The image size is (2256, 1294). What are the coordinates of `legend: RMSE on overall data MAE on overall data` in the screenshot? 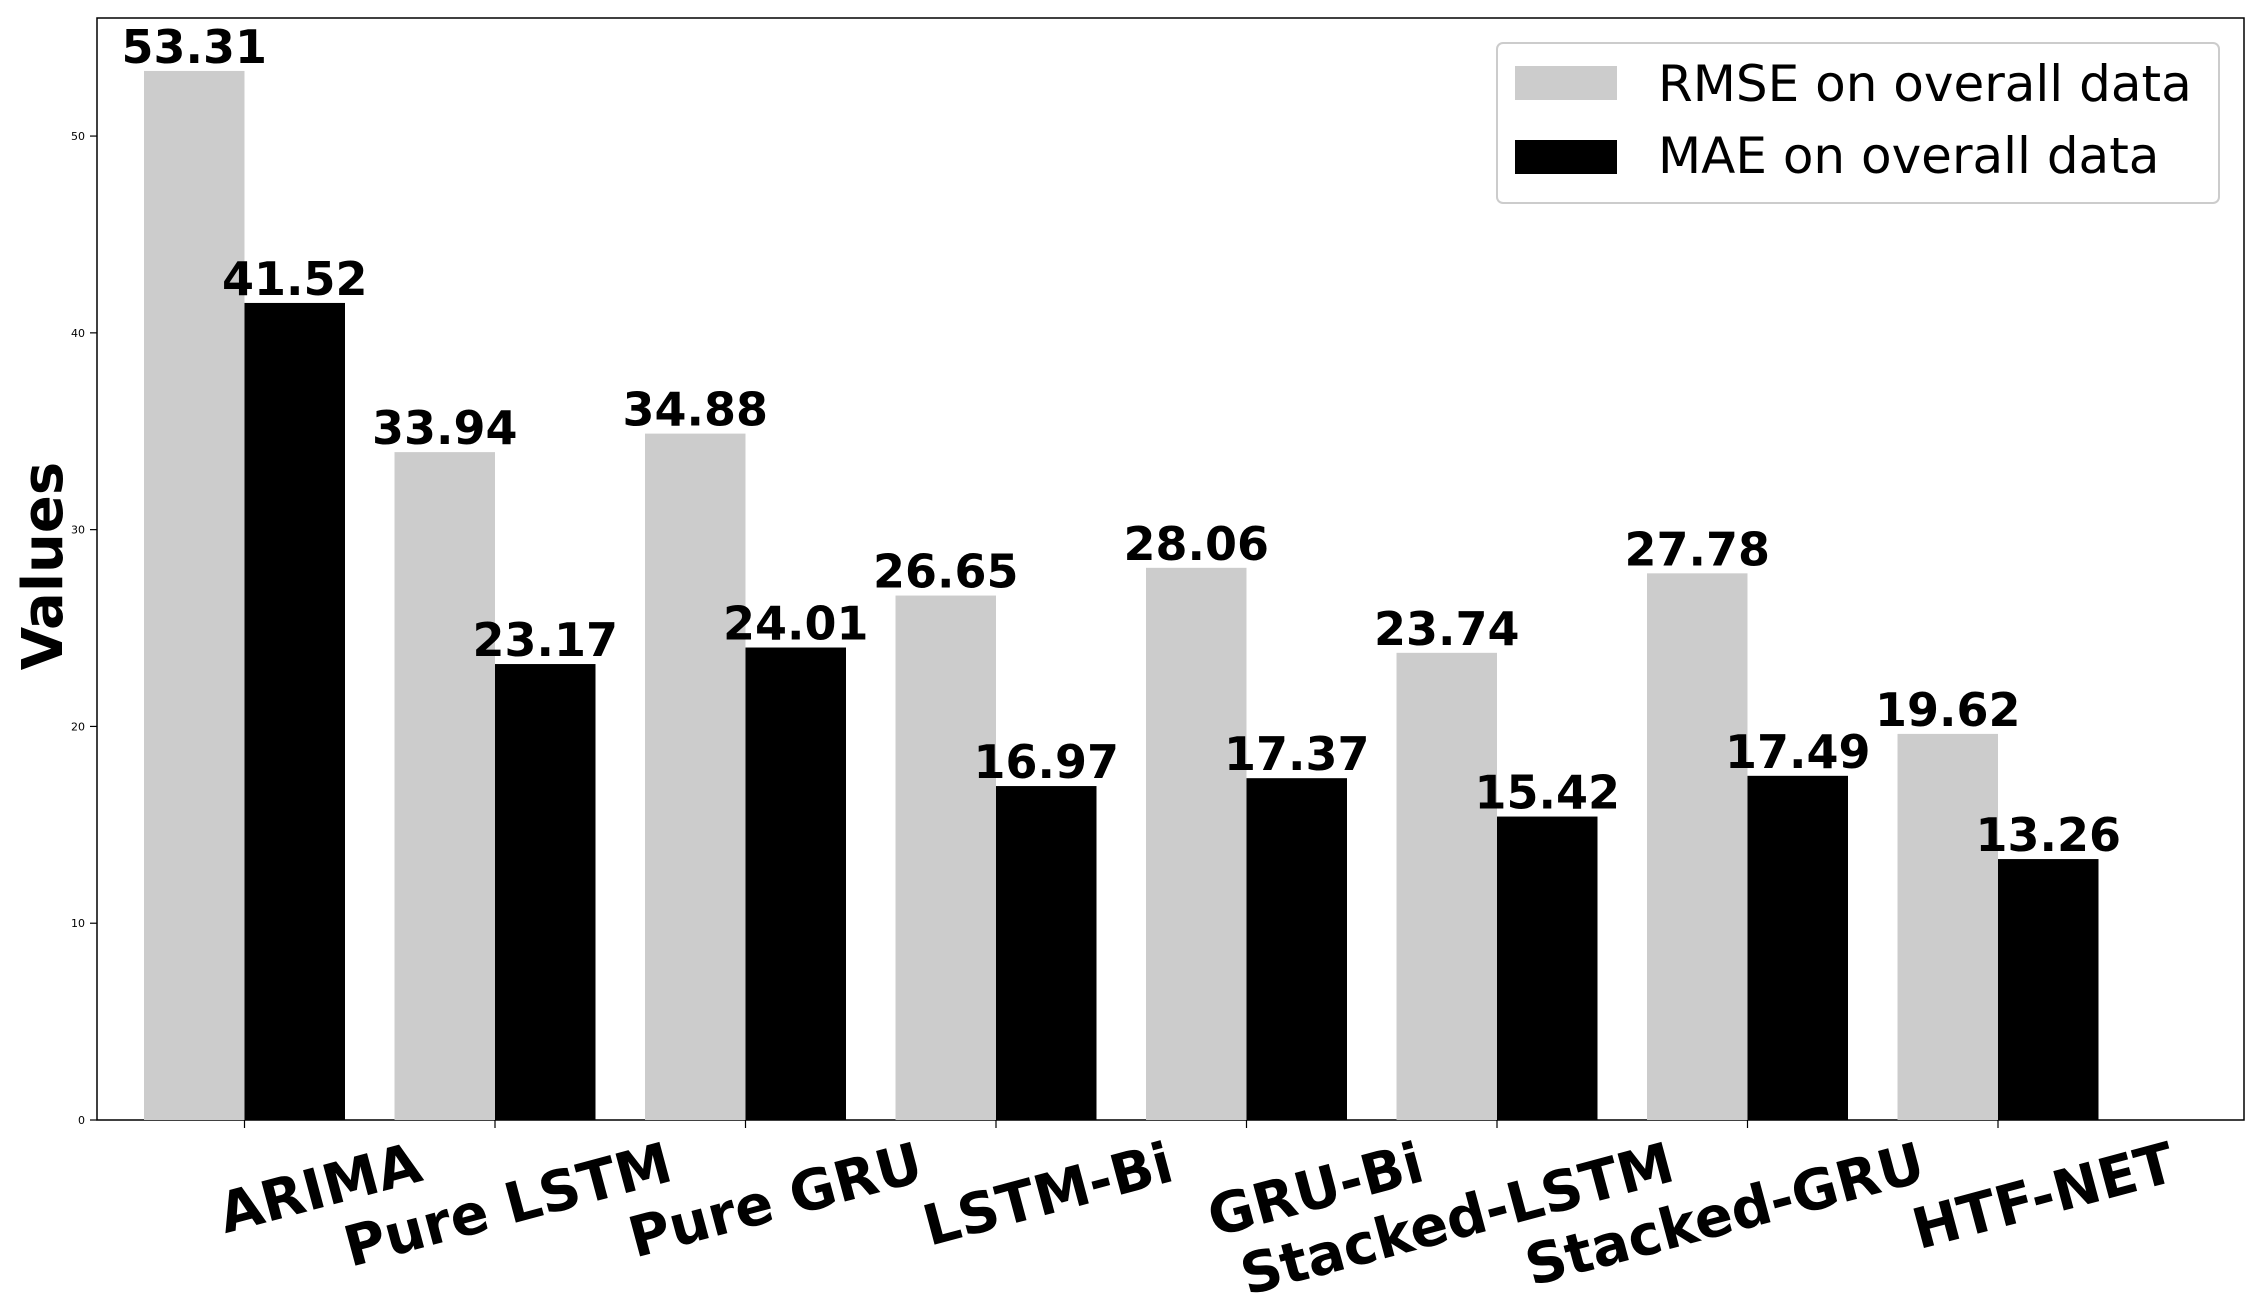 It's located at (1858, 123).